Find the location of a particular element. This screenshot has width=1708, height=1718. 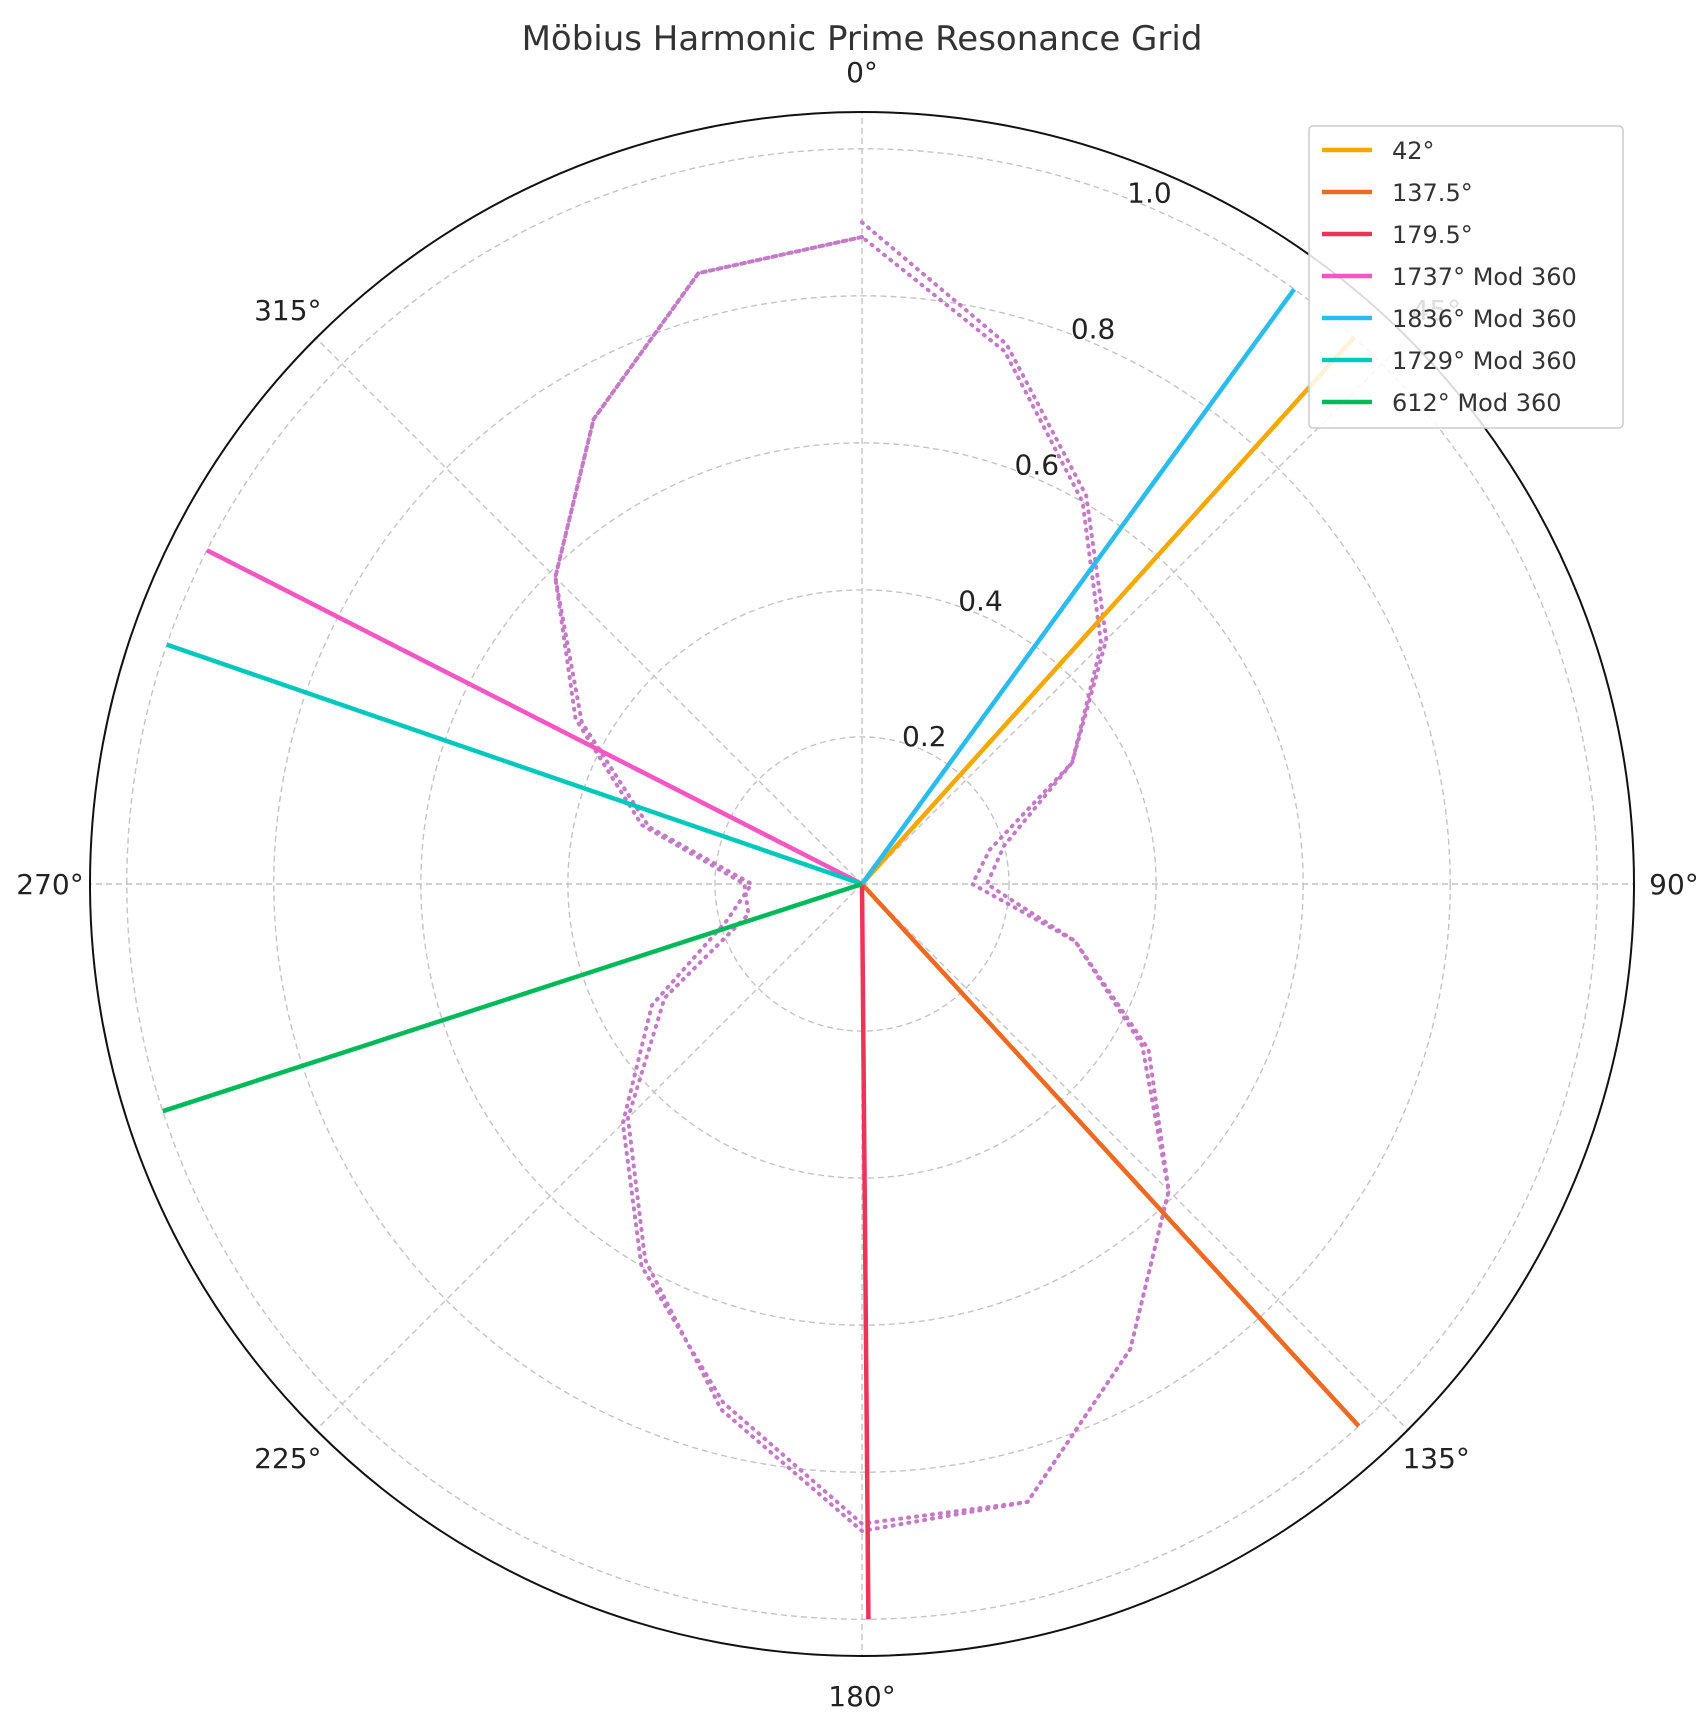

theta-tick-label-0: 0° is located at coordinates (862, 72).